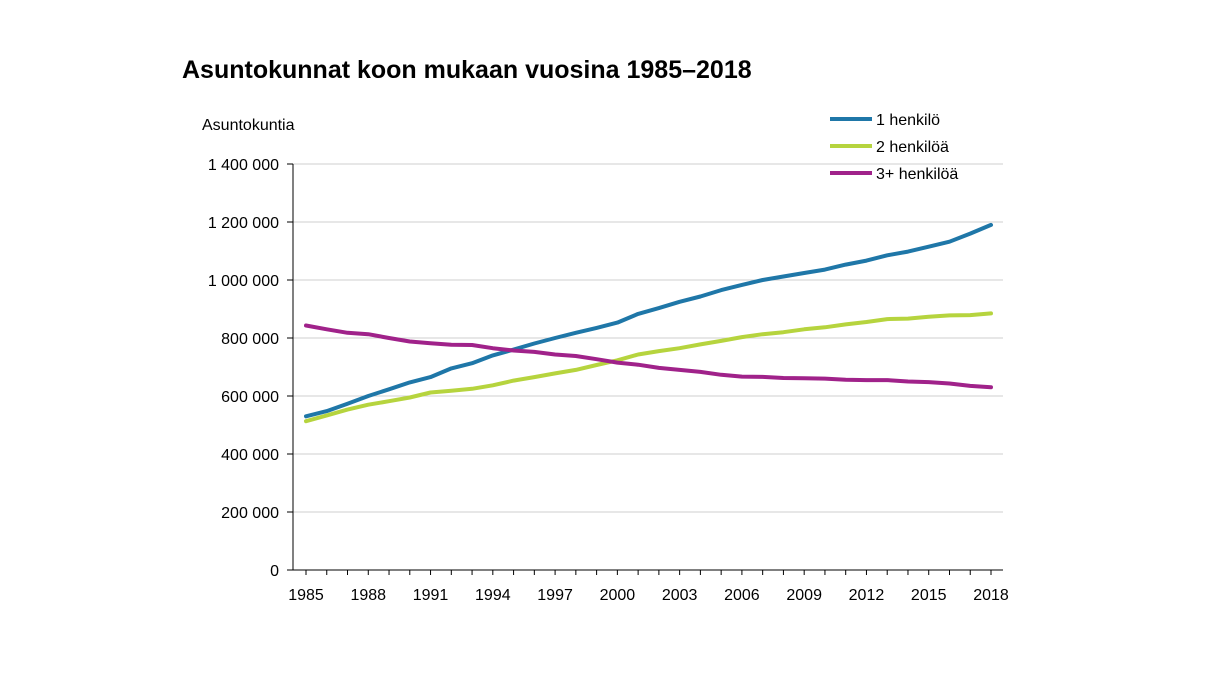 Image resolution: width=1206 pixels, height=690 pixels. I want to click on y-tick-label: 600 000, so click(250, 397).